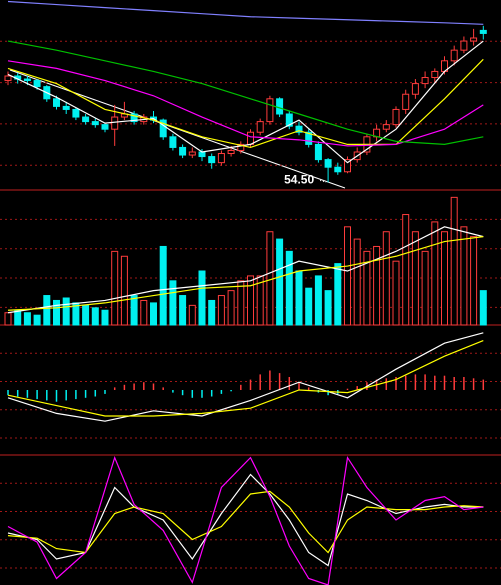 The height and width of the screenshot is (585, 501). Describe the element at coordinates (177, 129) in the screenshot. I see `trend-line` at that location.